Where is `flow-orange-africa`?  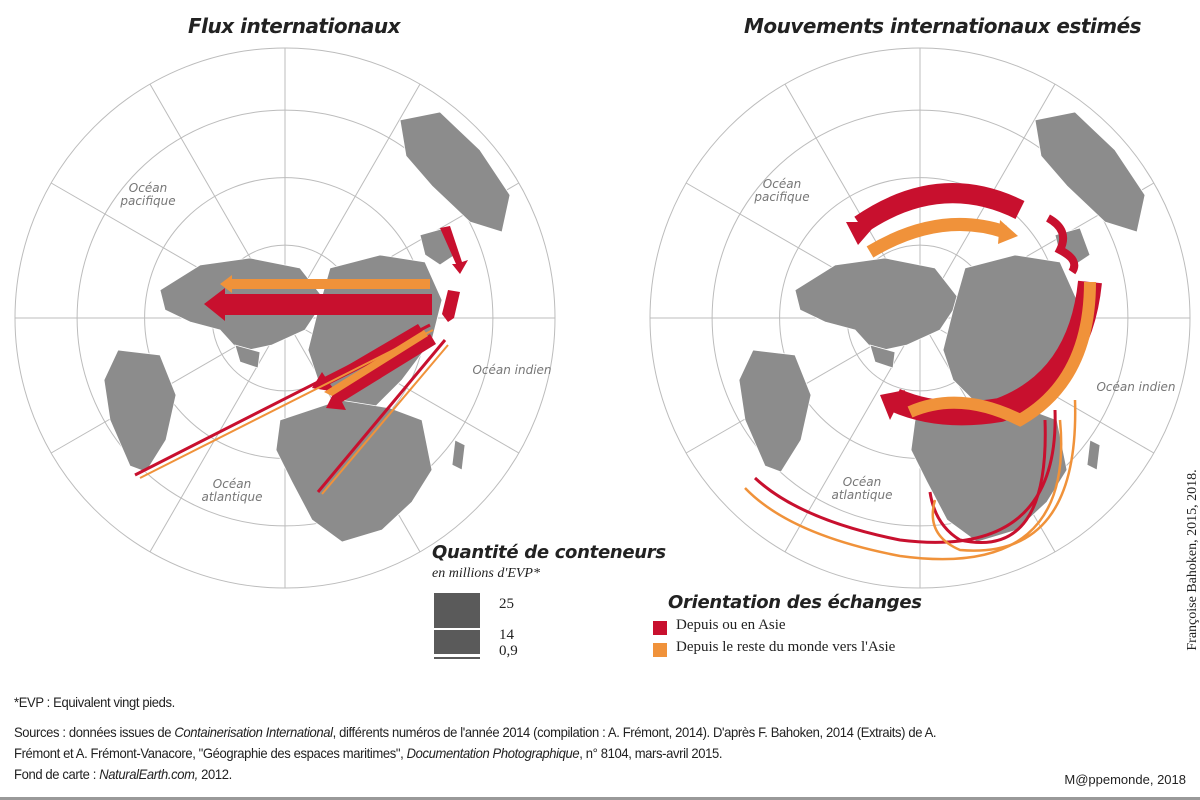 flow-orange-africa is located at coordinates (1004, 475).